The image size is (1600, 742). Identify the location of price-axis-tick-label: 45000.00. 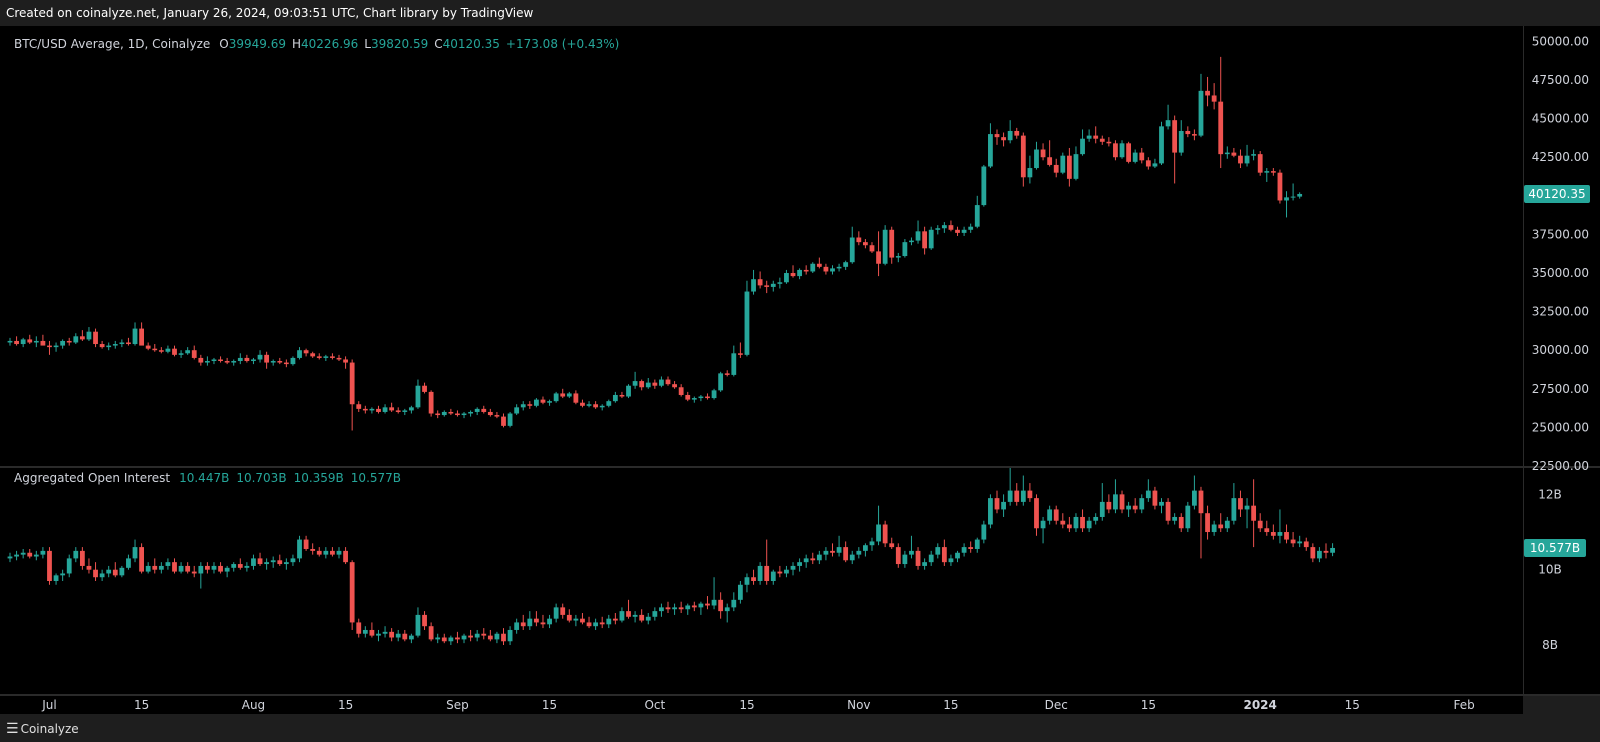
(1560, 119).